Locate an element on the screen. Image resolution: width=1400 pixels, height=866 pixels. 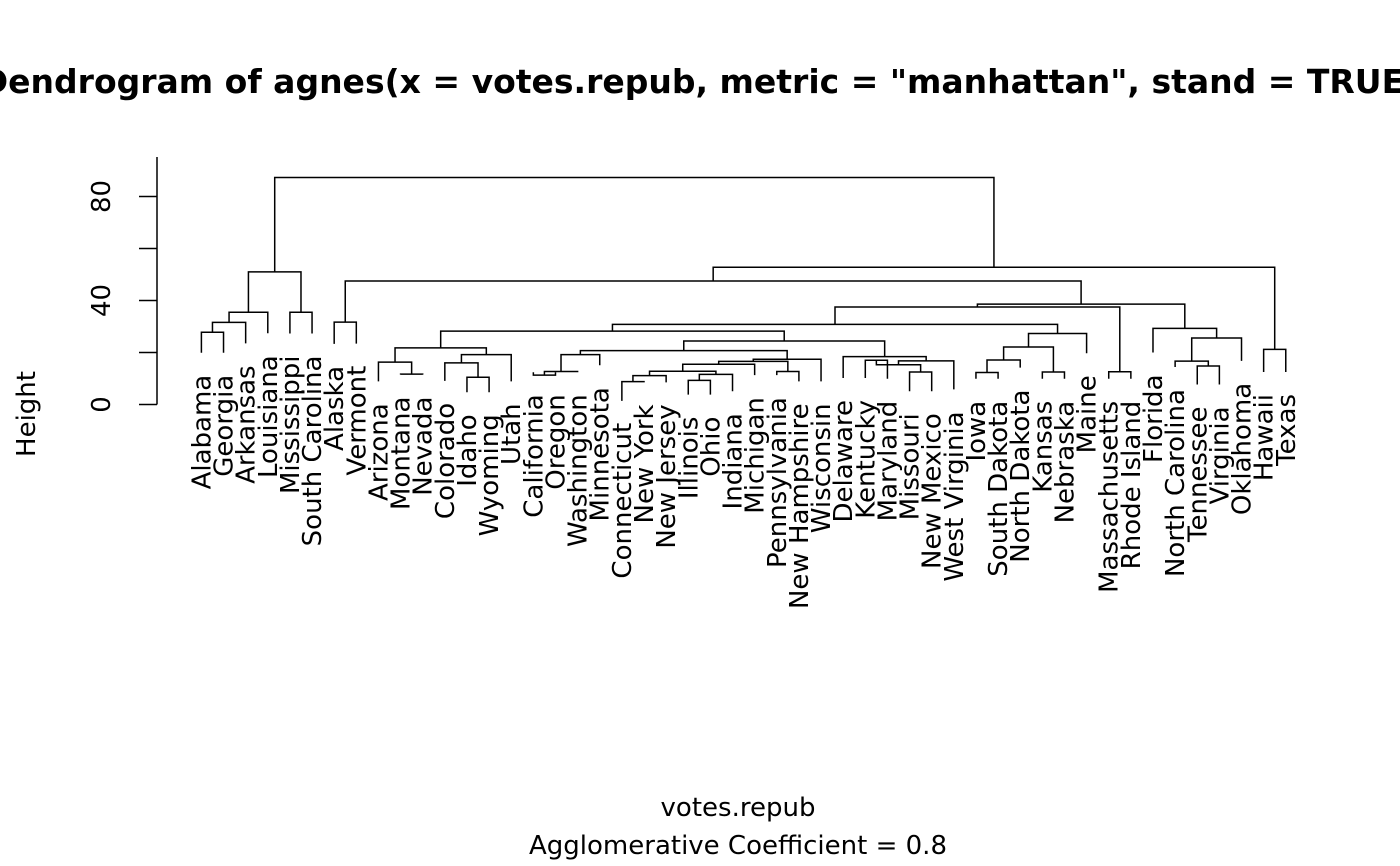
leaf-label: Alaska is located at coordinates (335, 408).